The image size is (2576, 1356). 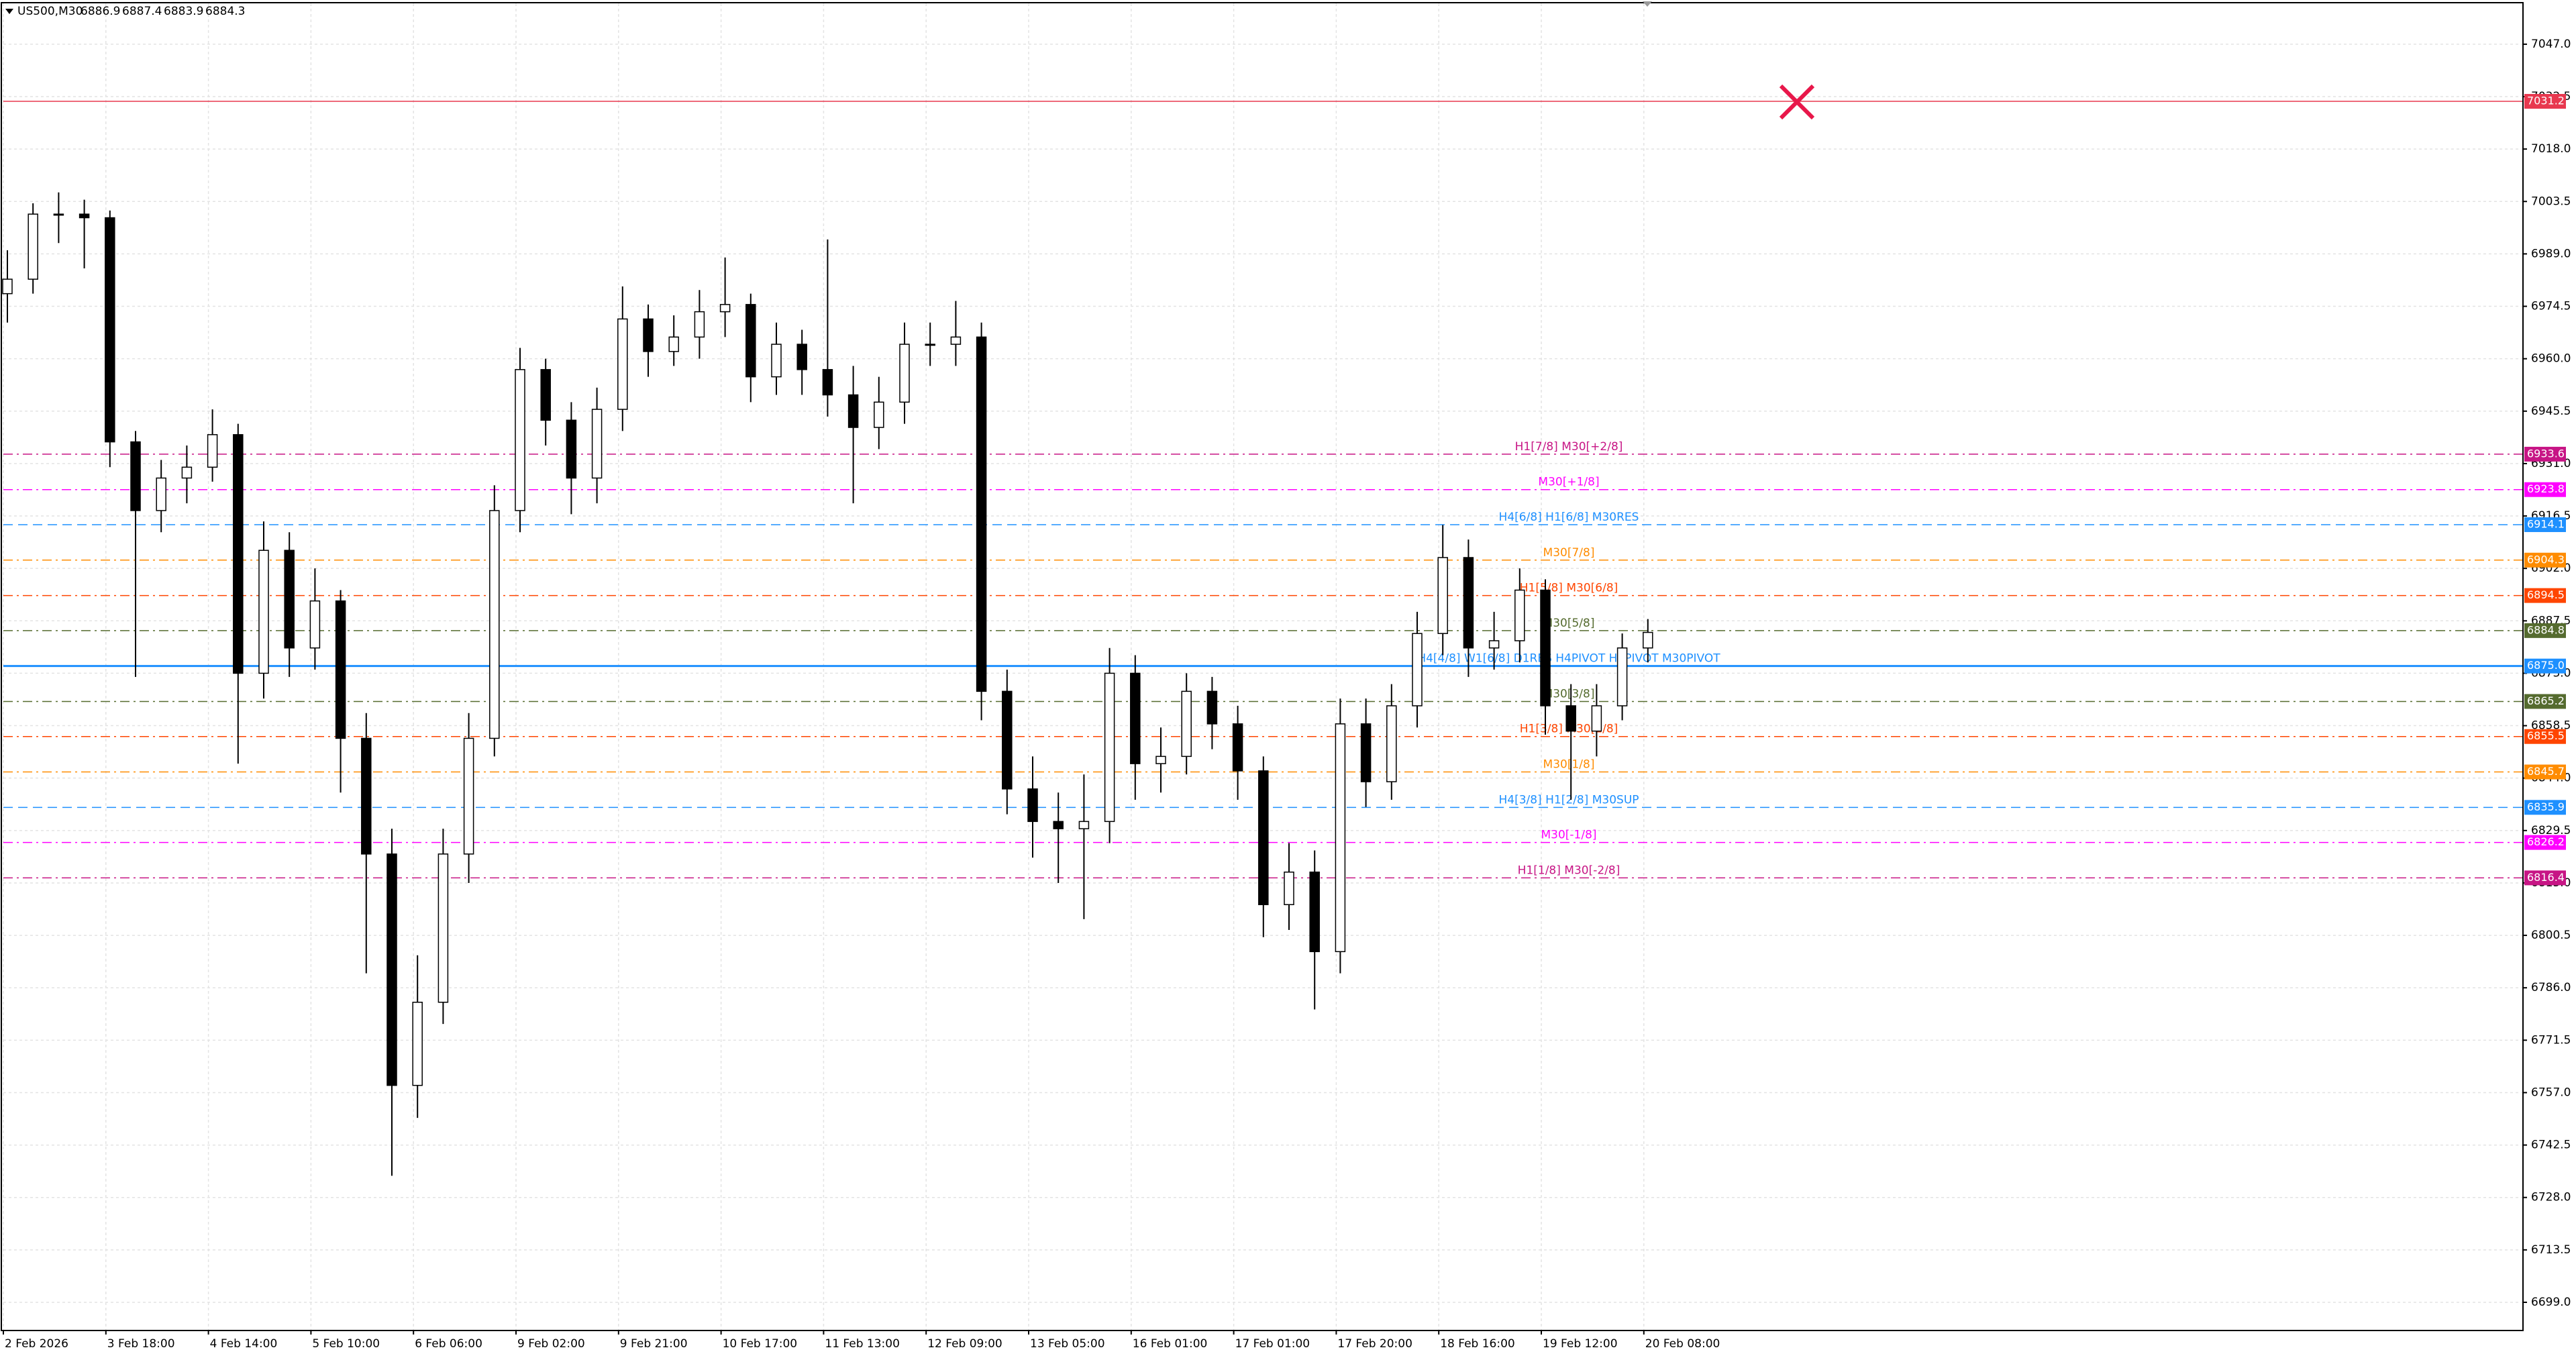 What do you see at coordinates (551, 1344) in the screenshot?
I see `x-tick-label: 9 Feb 02:00` at bounding box center [551, 1344].